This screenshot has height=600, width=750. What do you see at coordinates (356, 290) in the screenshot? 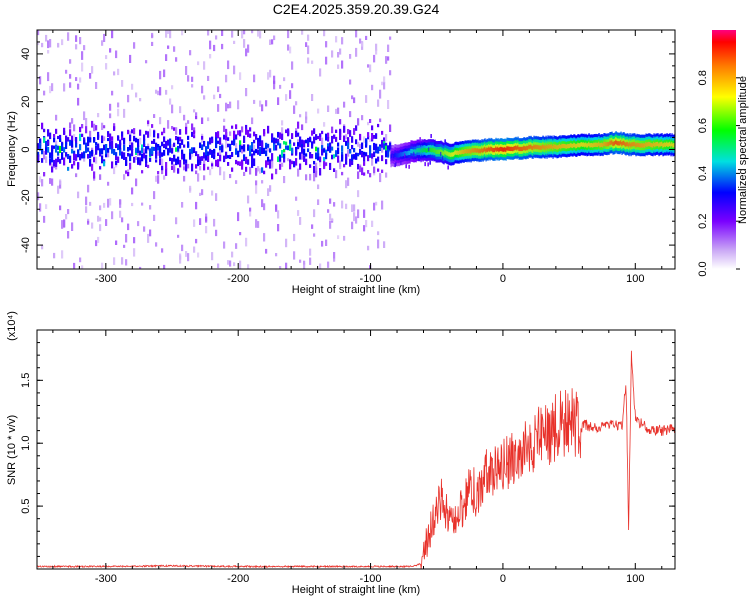
I see `spectrogram-x-label: Height of straight line (km)` at bounding box center [356, 290].